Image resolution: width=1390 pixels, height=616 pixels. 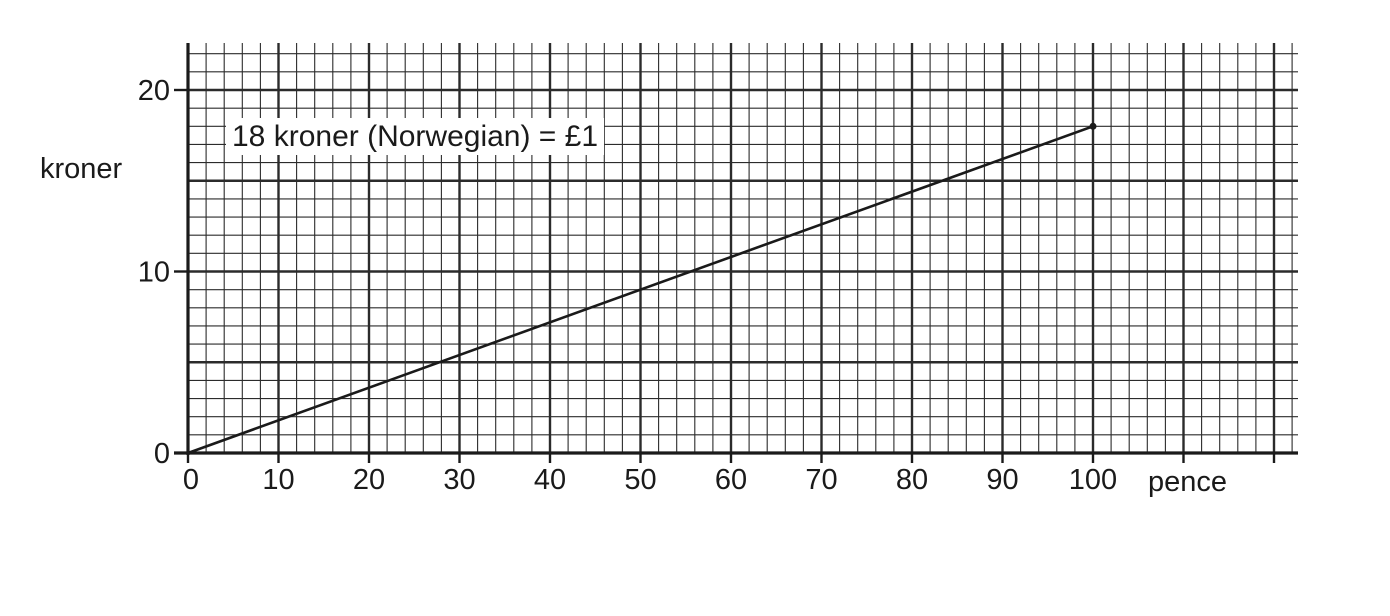 I want to click on x-tick-label: 0, so click(x=191, y=480).